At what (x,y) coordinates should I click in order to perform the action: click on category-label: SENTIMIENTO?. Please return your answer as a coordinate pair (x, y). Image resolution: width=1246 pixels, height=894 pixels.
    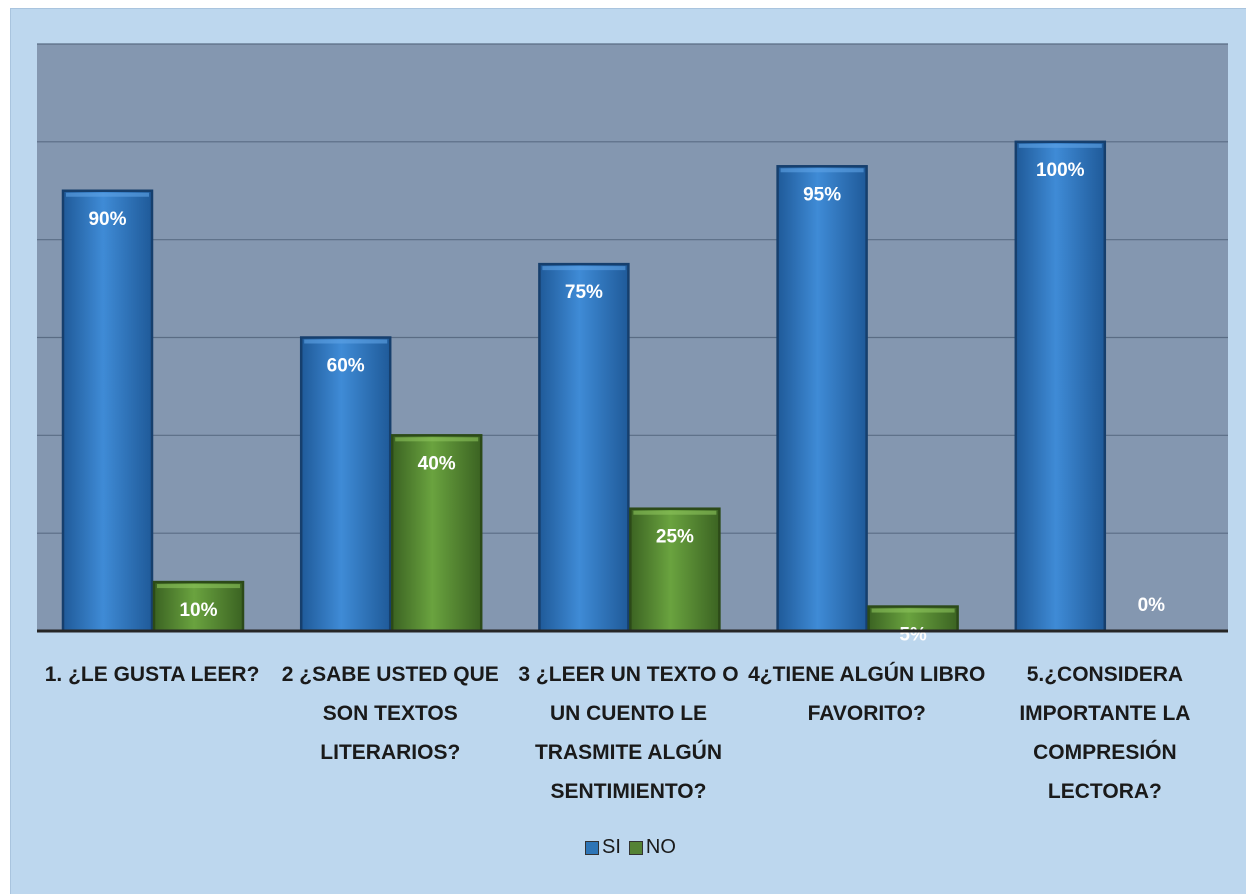
    Looking at the image, I should click on (629, 791).